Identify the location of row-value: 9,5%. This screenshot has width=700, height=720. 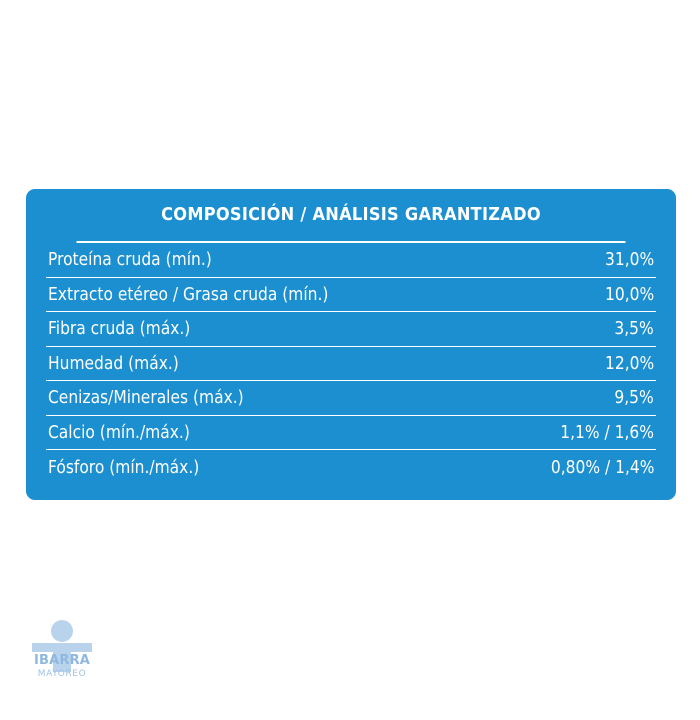
(634, 398).